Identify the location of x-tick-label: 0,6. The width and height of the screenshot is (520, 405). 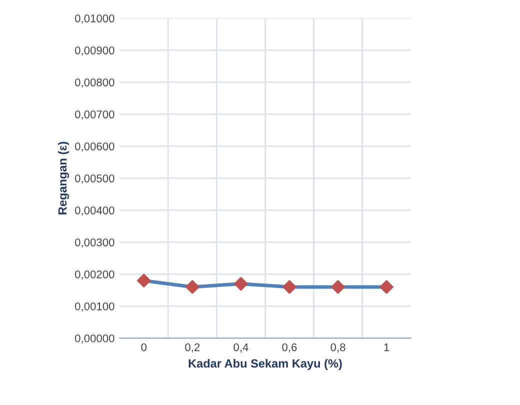
(289, 348).